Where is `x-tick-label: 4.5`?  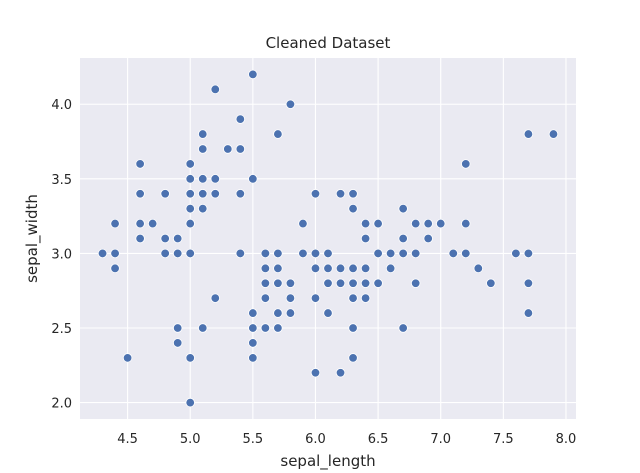
x-tick-label: 4.5 is located at coordinates (127, 439).